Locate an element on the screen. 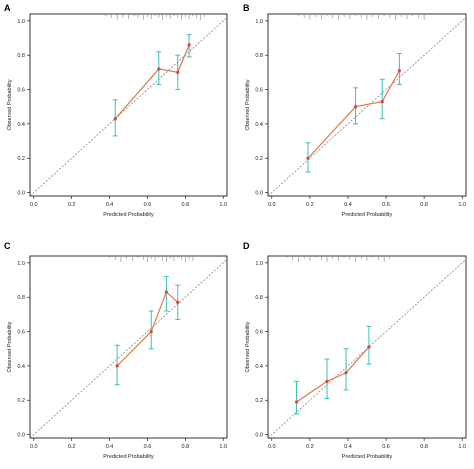 This screenshot has height=469, width=474. panel-label: C is located at coordinates (7, 246).